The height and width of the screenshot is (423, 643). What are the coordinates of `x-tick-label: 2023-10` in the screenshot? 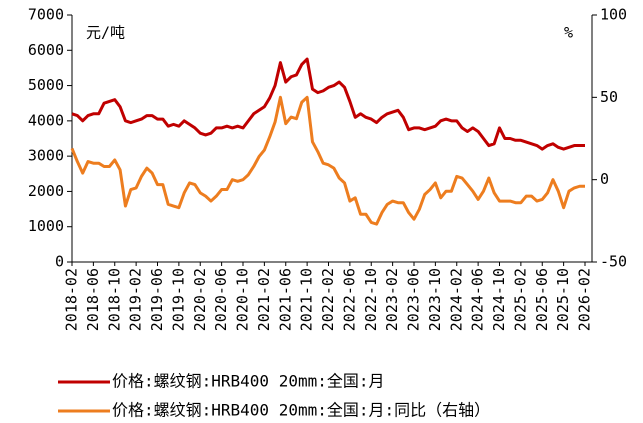 It's located at (435, 299).